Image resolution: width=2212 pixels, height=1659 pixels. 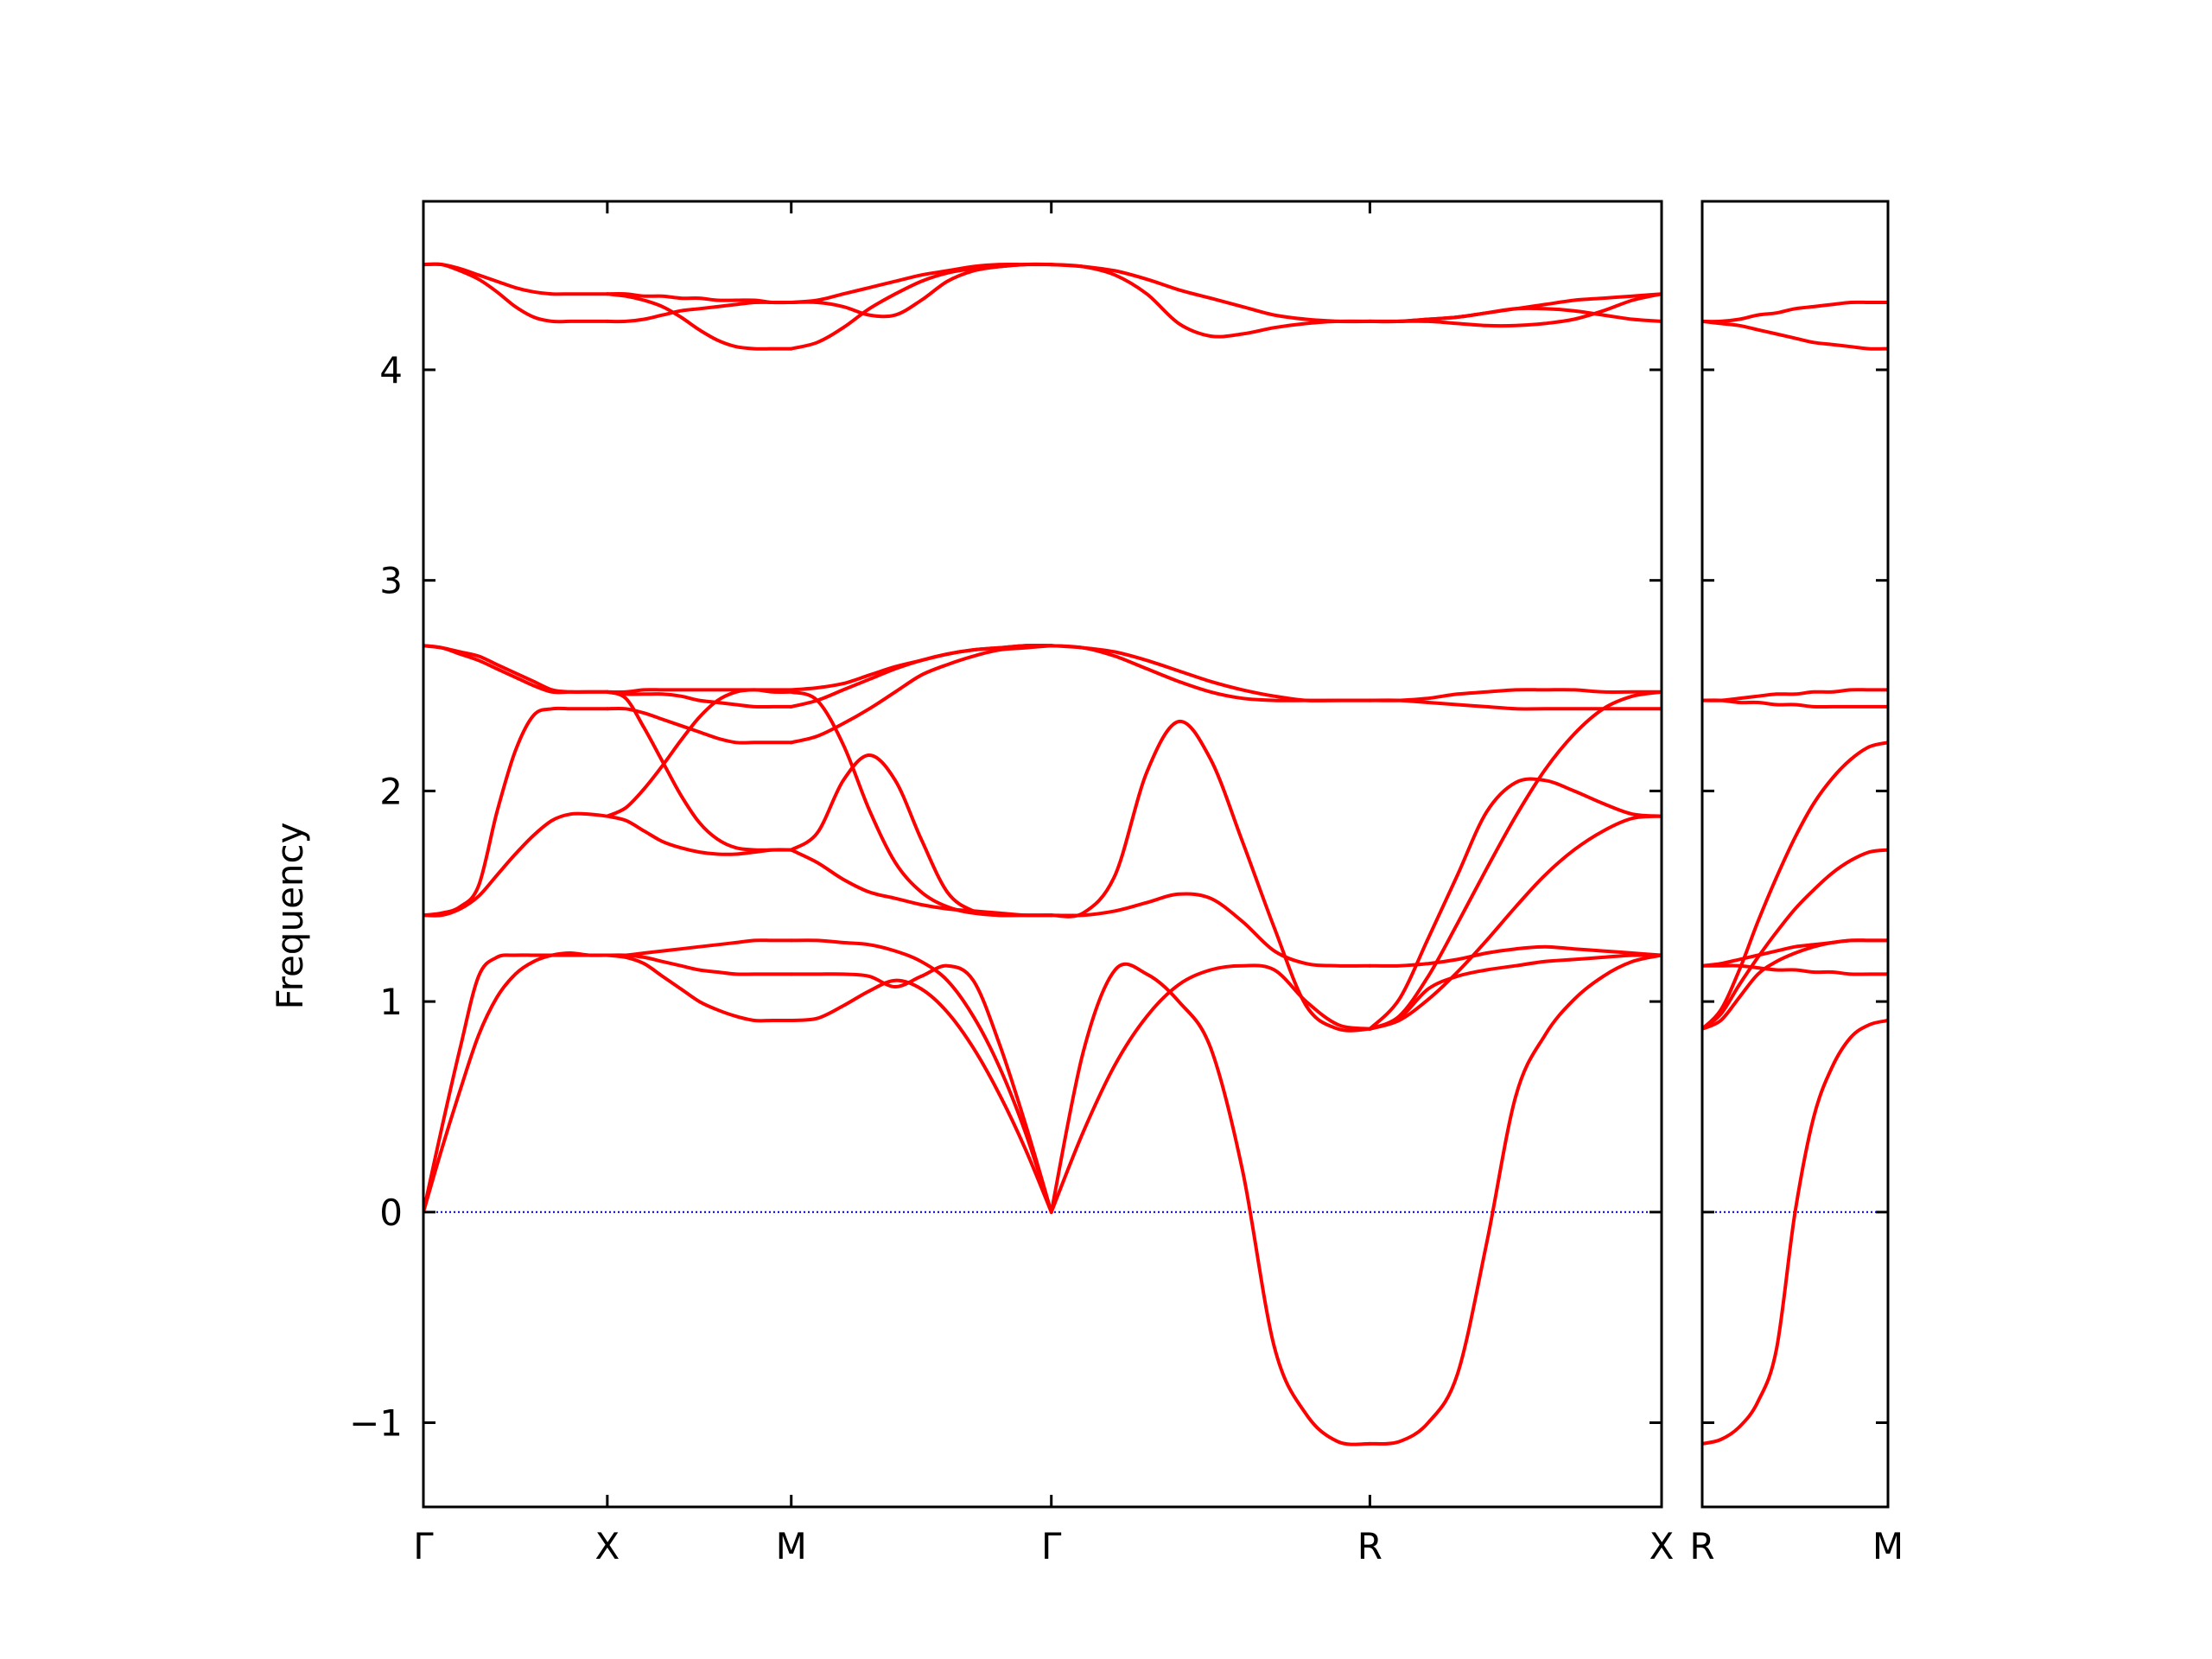 I want to click on y-tick-label: 2, so click(x=391, y=791).